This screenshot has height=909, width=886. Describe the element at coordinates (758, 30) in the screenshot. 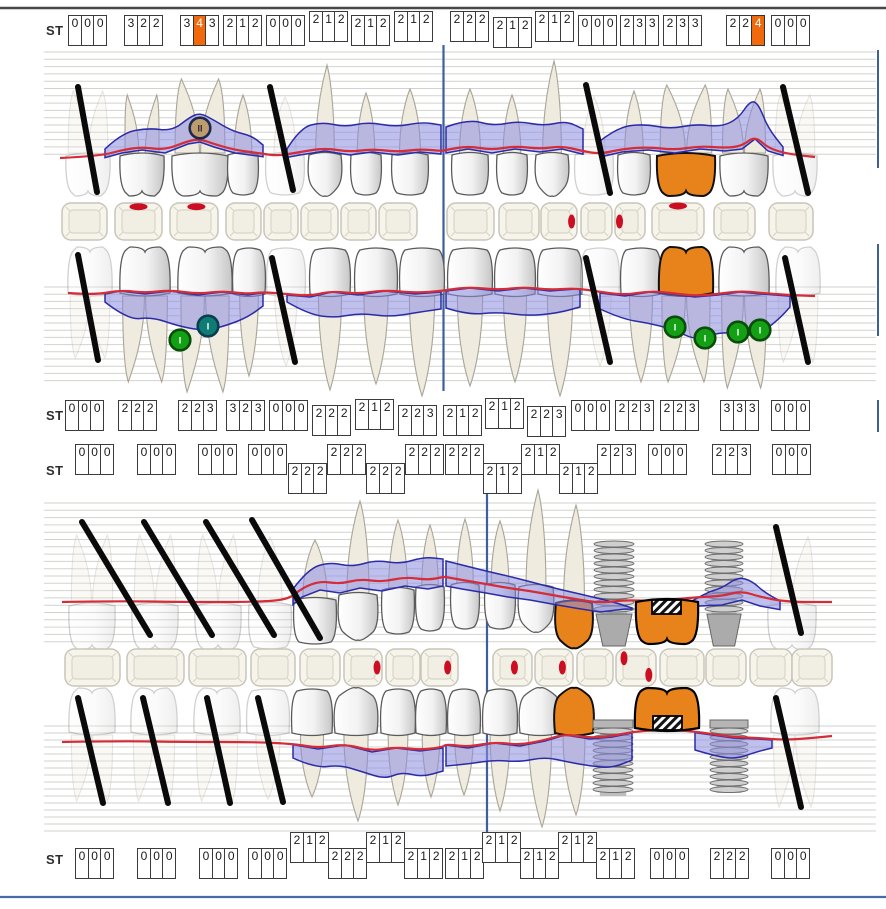

I see `st-cell: 4` at that location.